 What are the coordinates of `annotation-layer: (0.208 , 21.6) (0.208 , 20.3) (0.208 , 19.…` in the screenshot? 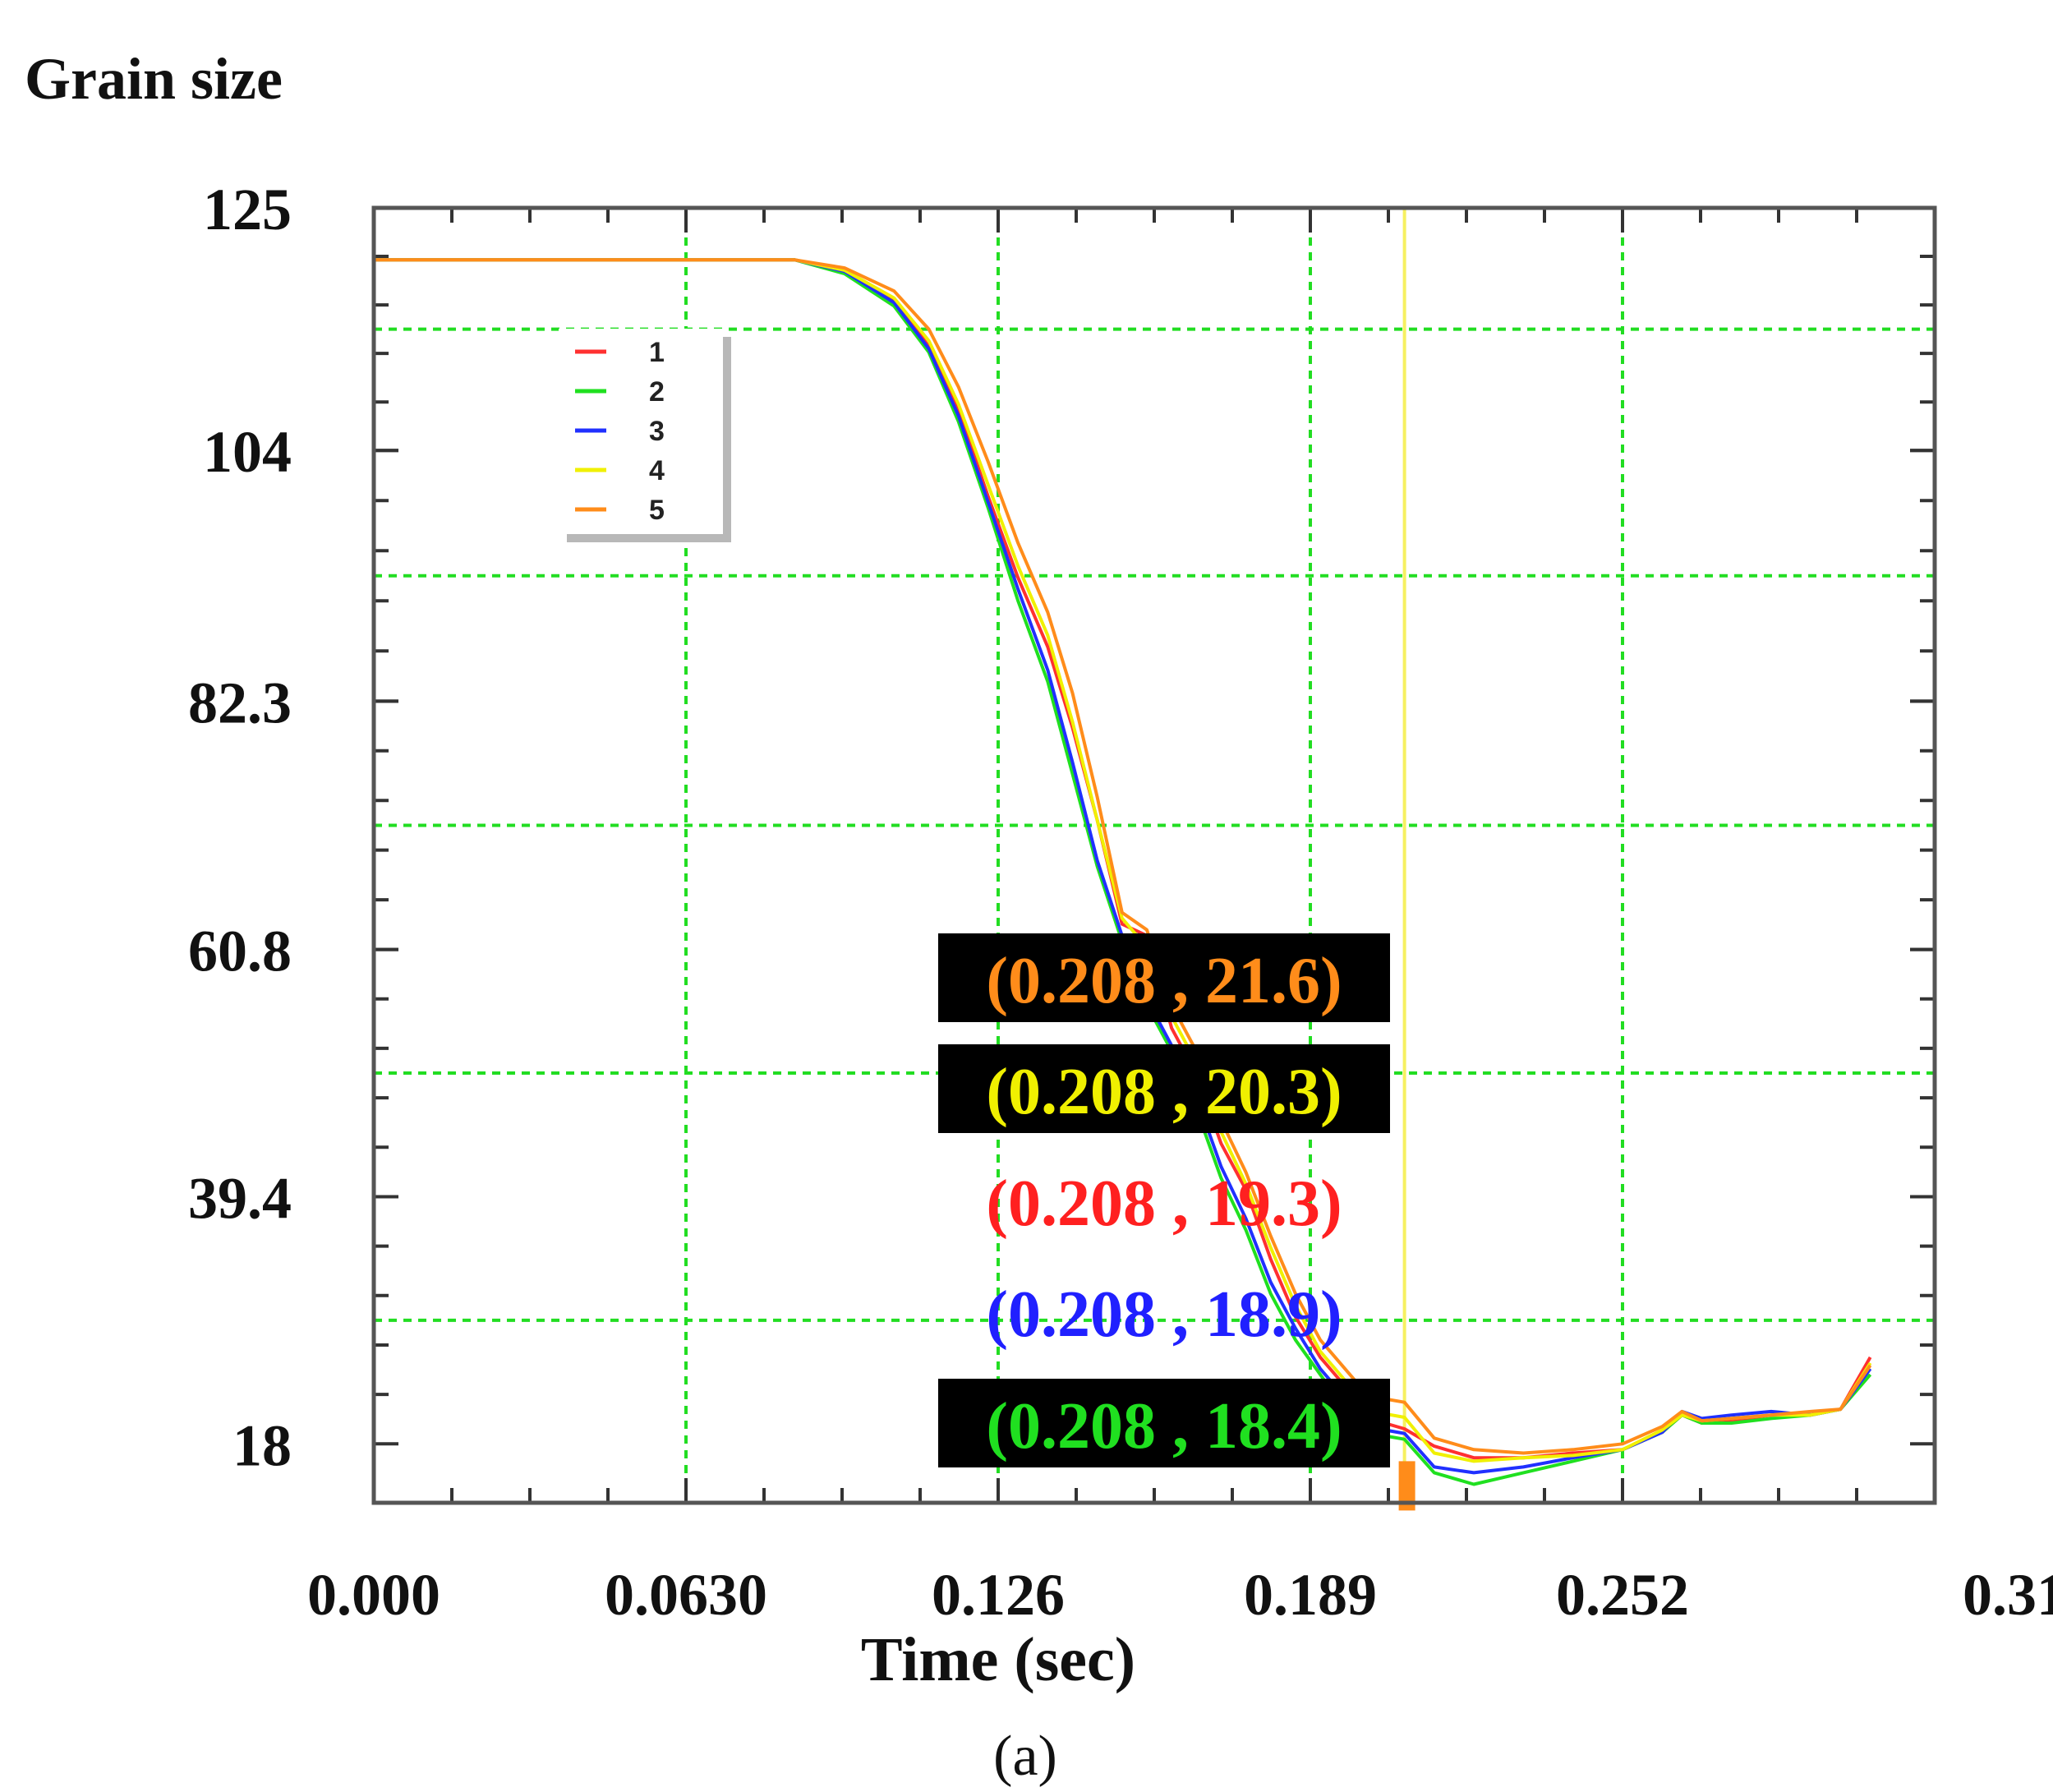 It's located at (1164, 1200).